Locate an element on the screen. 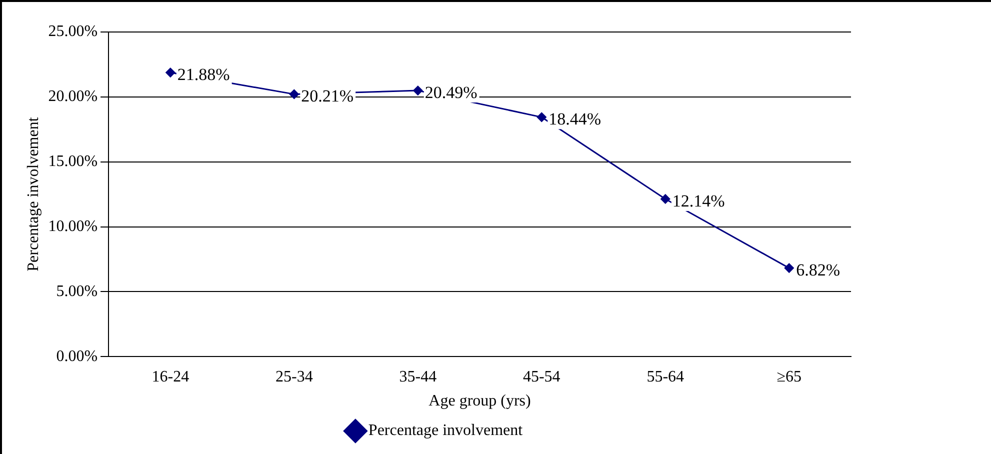 Image resolution: width=991 pixels, height=454 pixels. y-tick-label: 15.00% is located at coordinates (73, 161).